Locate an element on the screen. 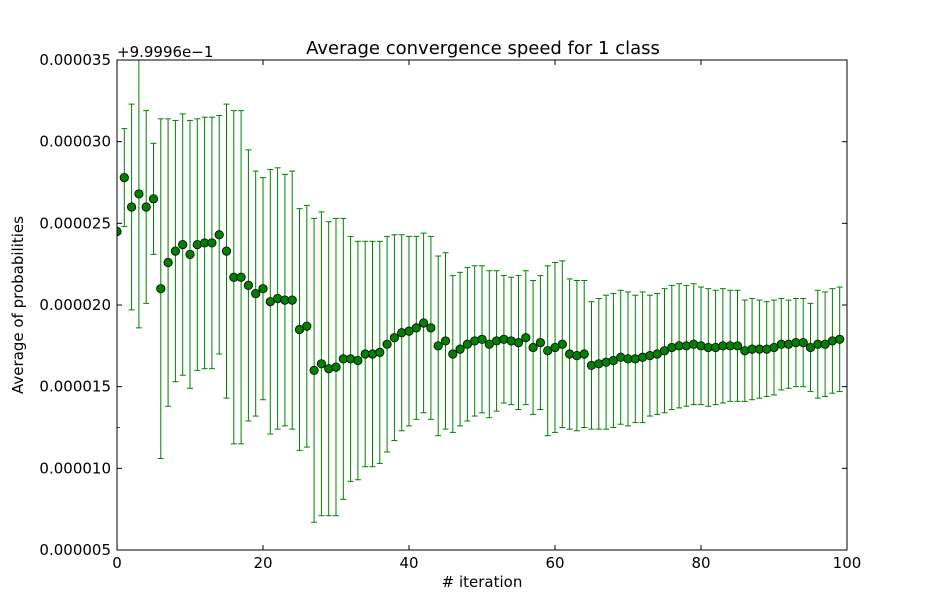  y-tick-label: 0.000010 is located at coordinates (75, 468).